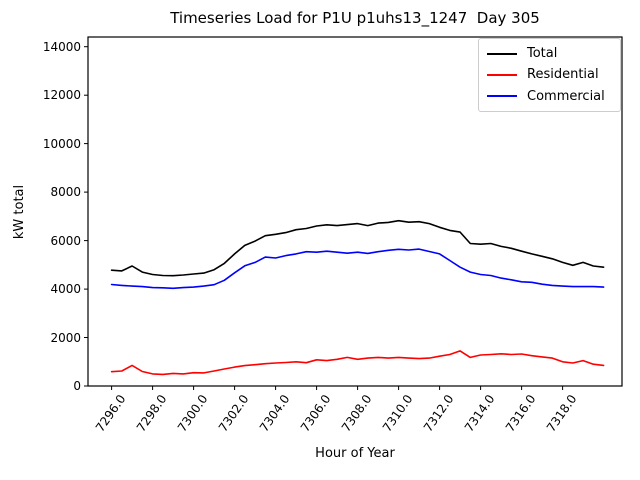 This screenshot has width=640, height=480. I want to click on series-line-total, so click(357, 248).